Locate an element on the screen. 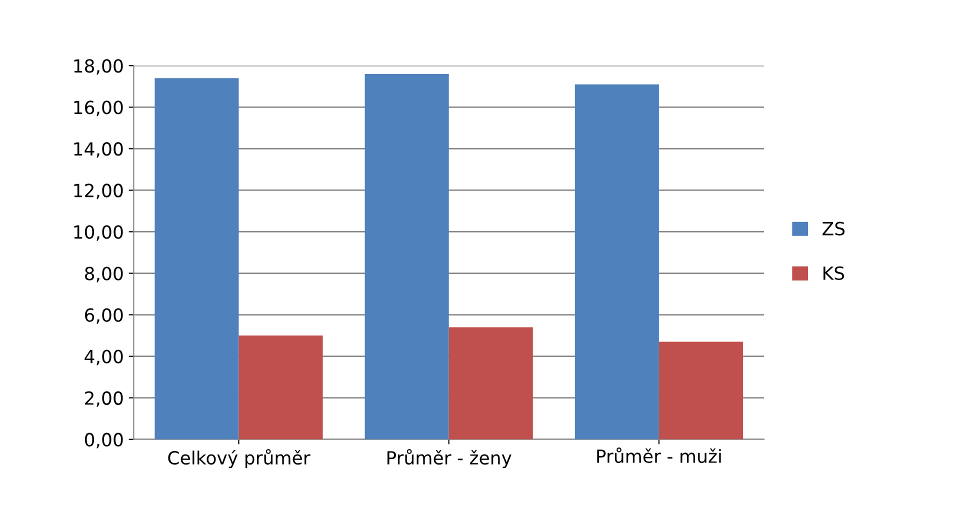 The height and width of the screenshot is (505, 955). y-tick-label: 12,00 is located at coordinates (98, 192).